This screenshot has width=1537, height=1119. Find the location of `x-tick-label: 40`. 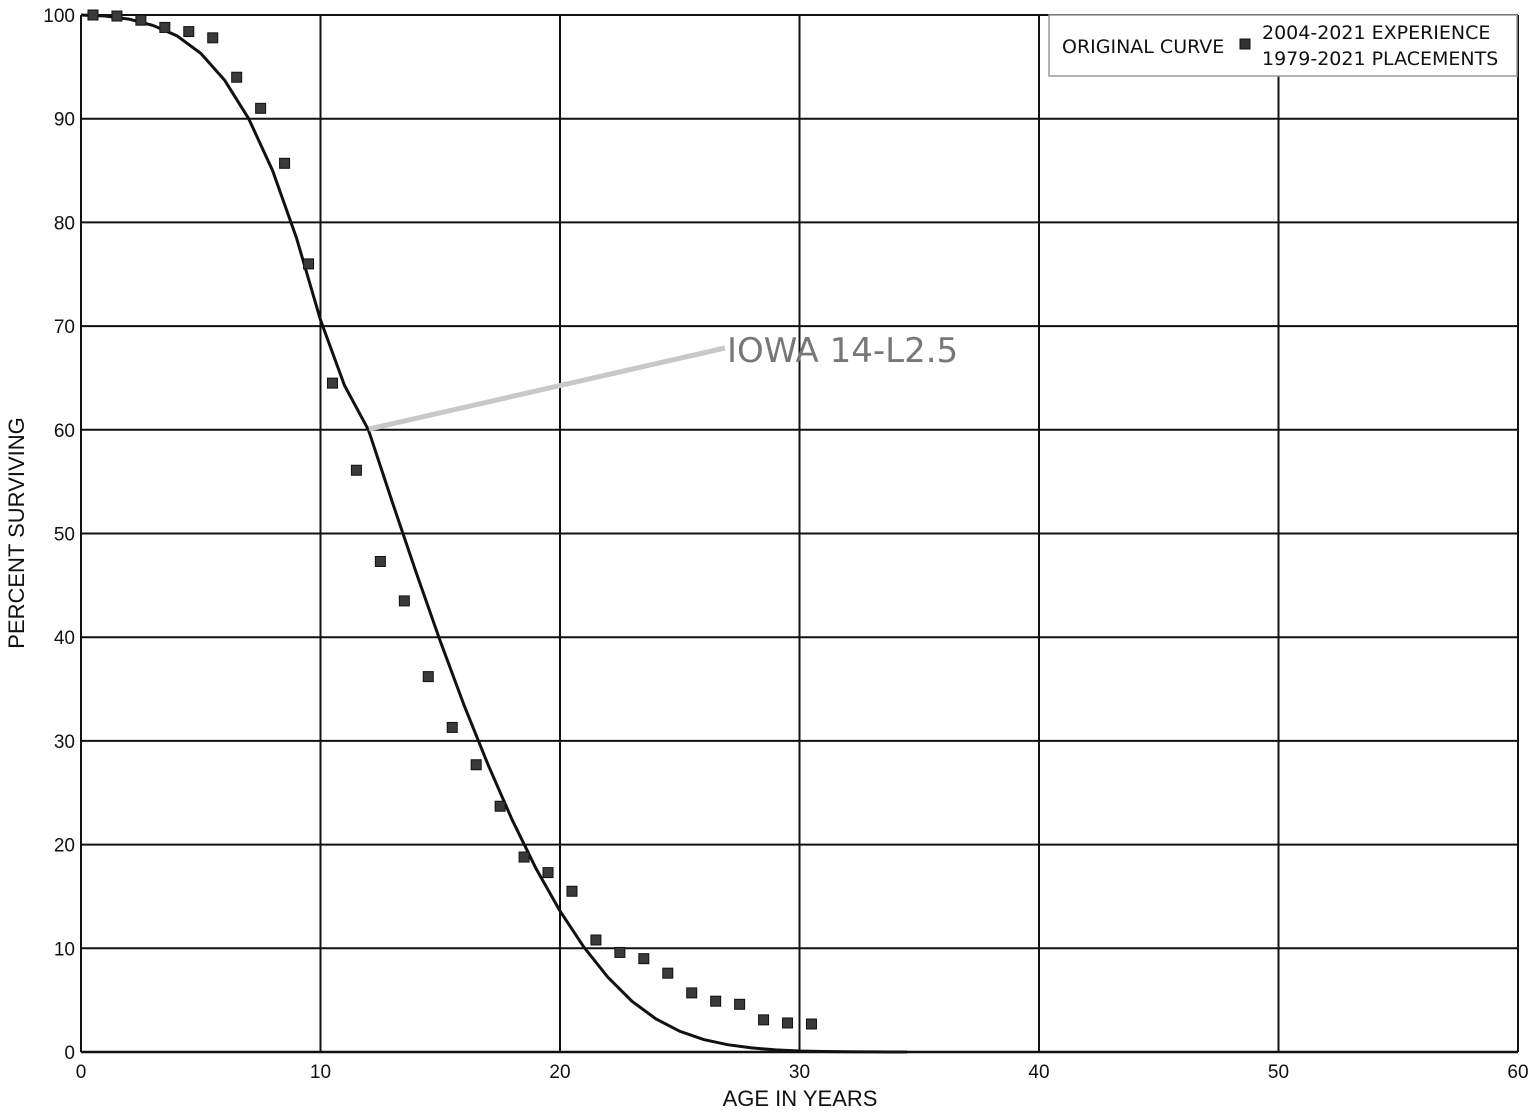

x-tick-label: 40 is located at coordinates (1038, 1072).